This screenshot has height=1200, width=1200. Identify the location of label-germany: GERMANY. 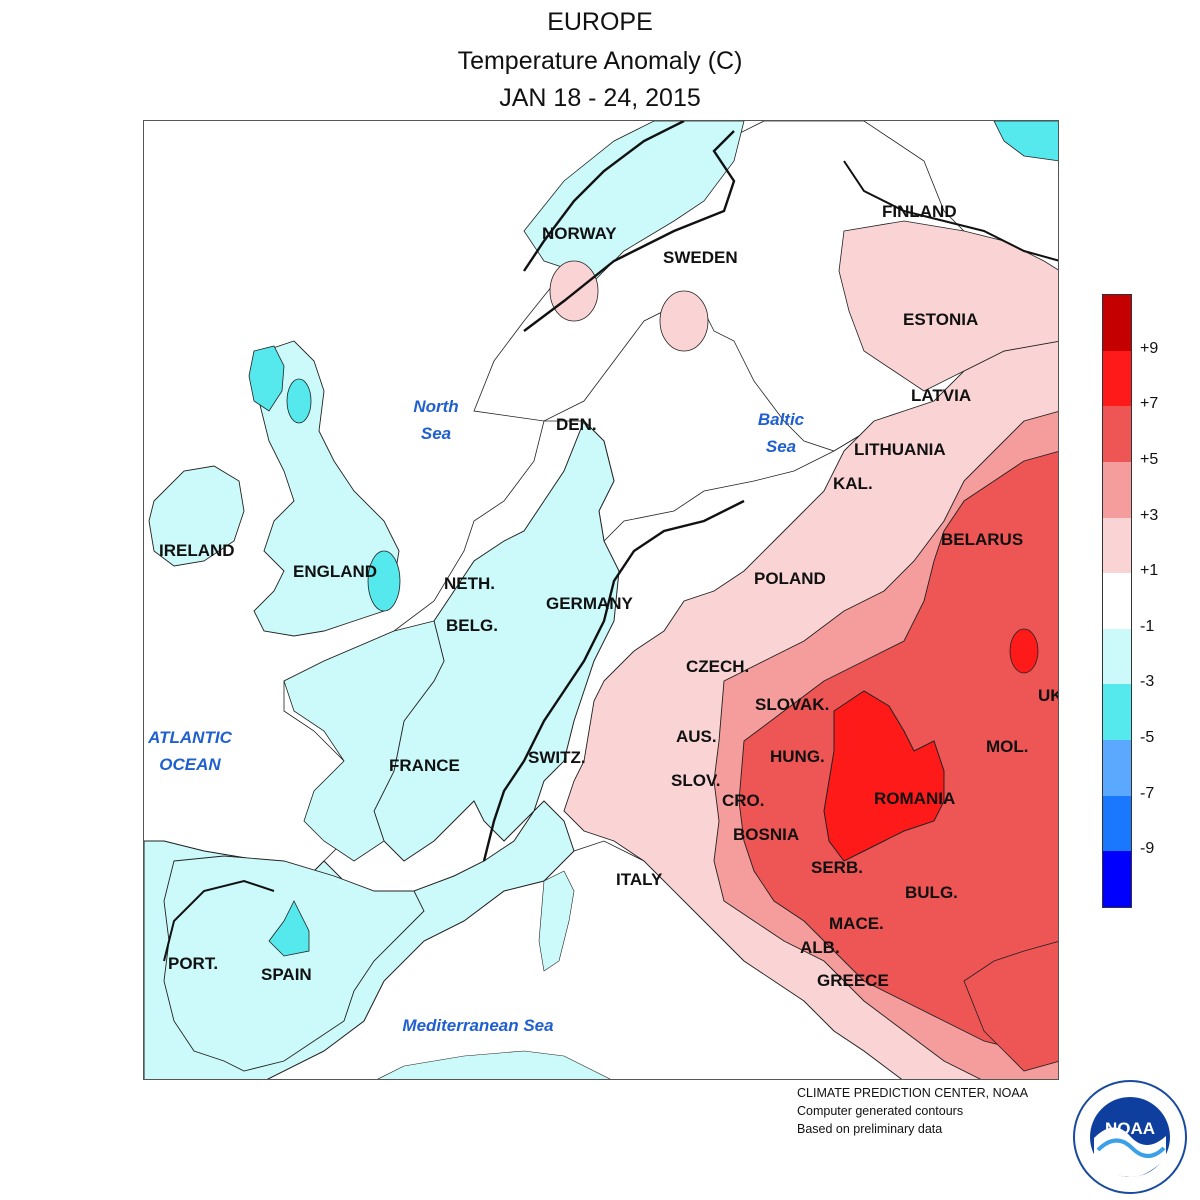
(590, 603).